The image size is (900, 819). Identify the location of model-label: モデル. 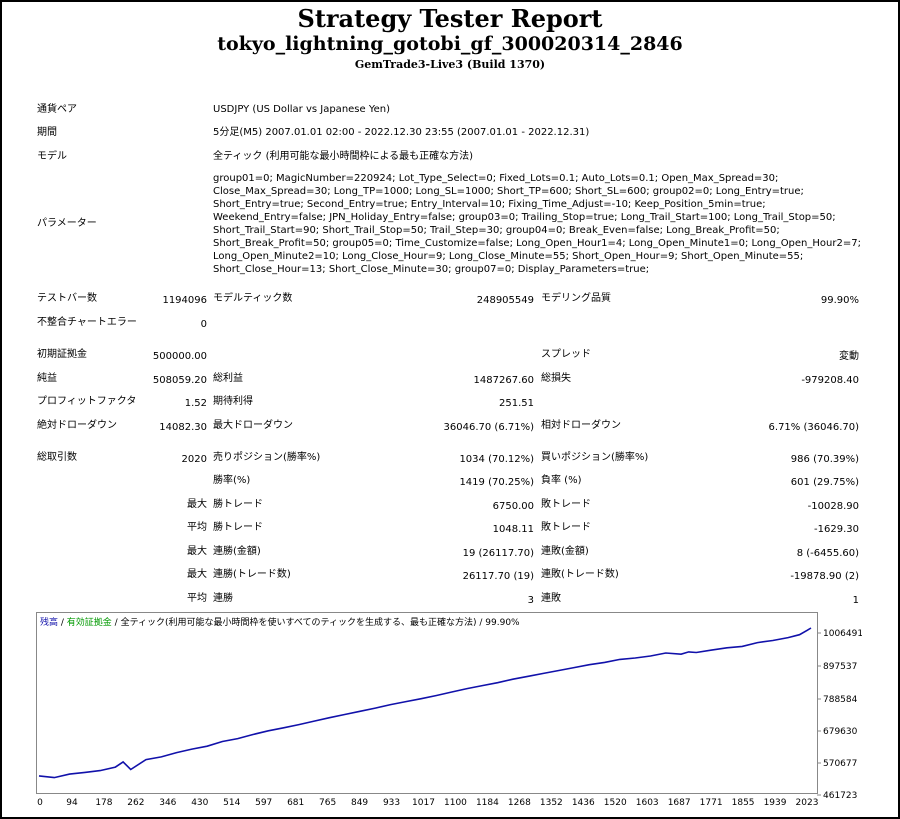
(52, 156).